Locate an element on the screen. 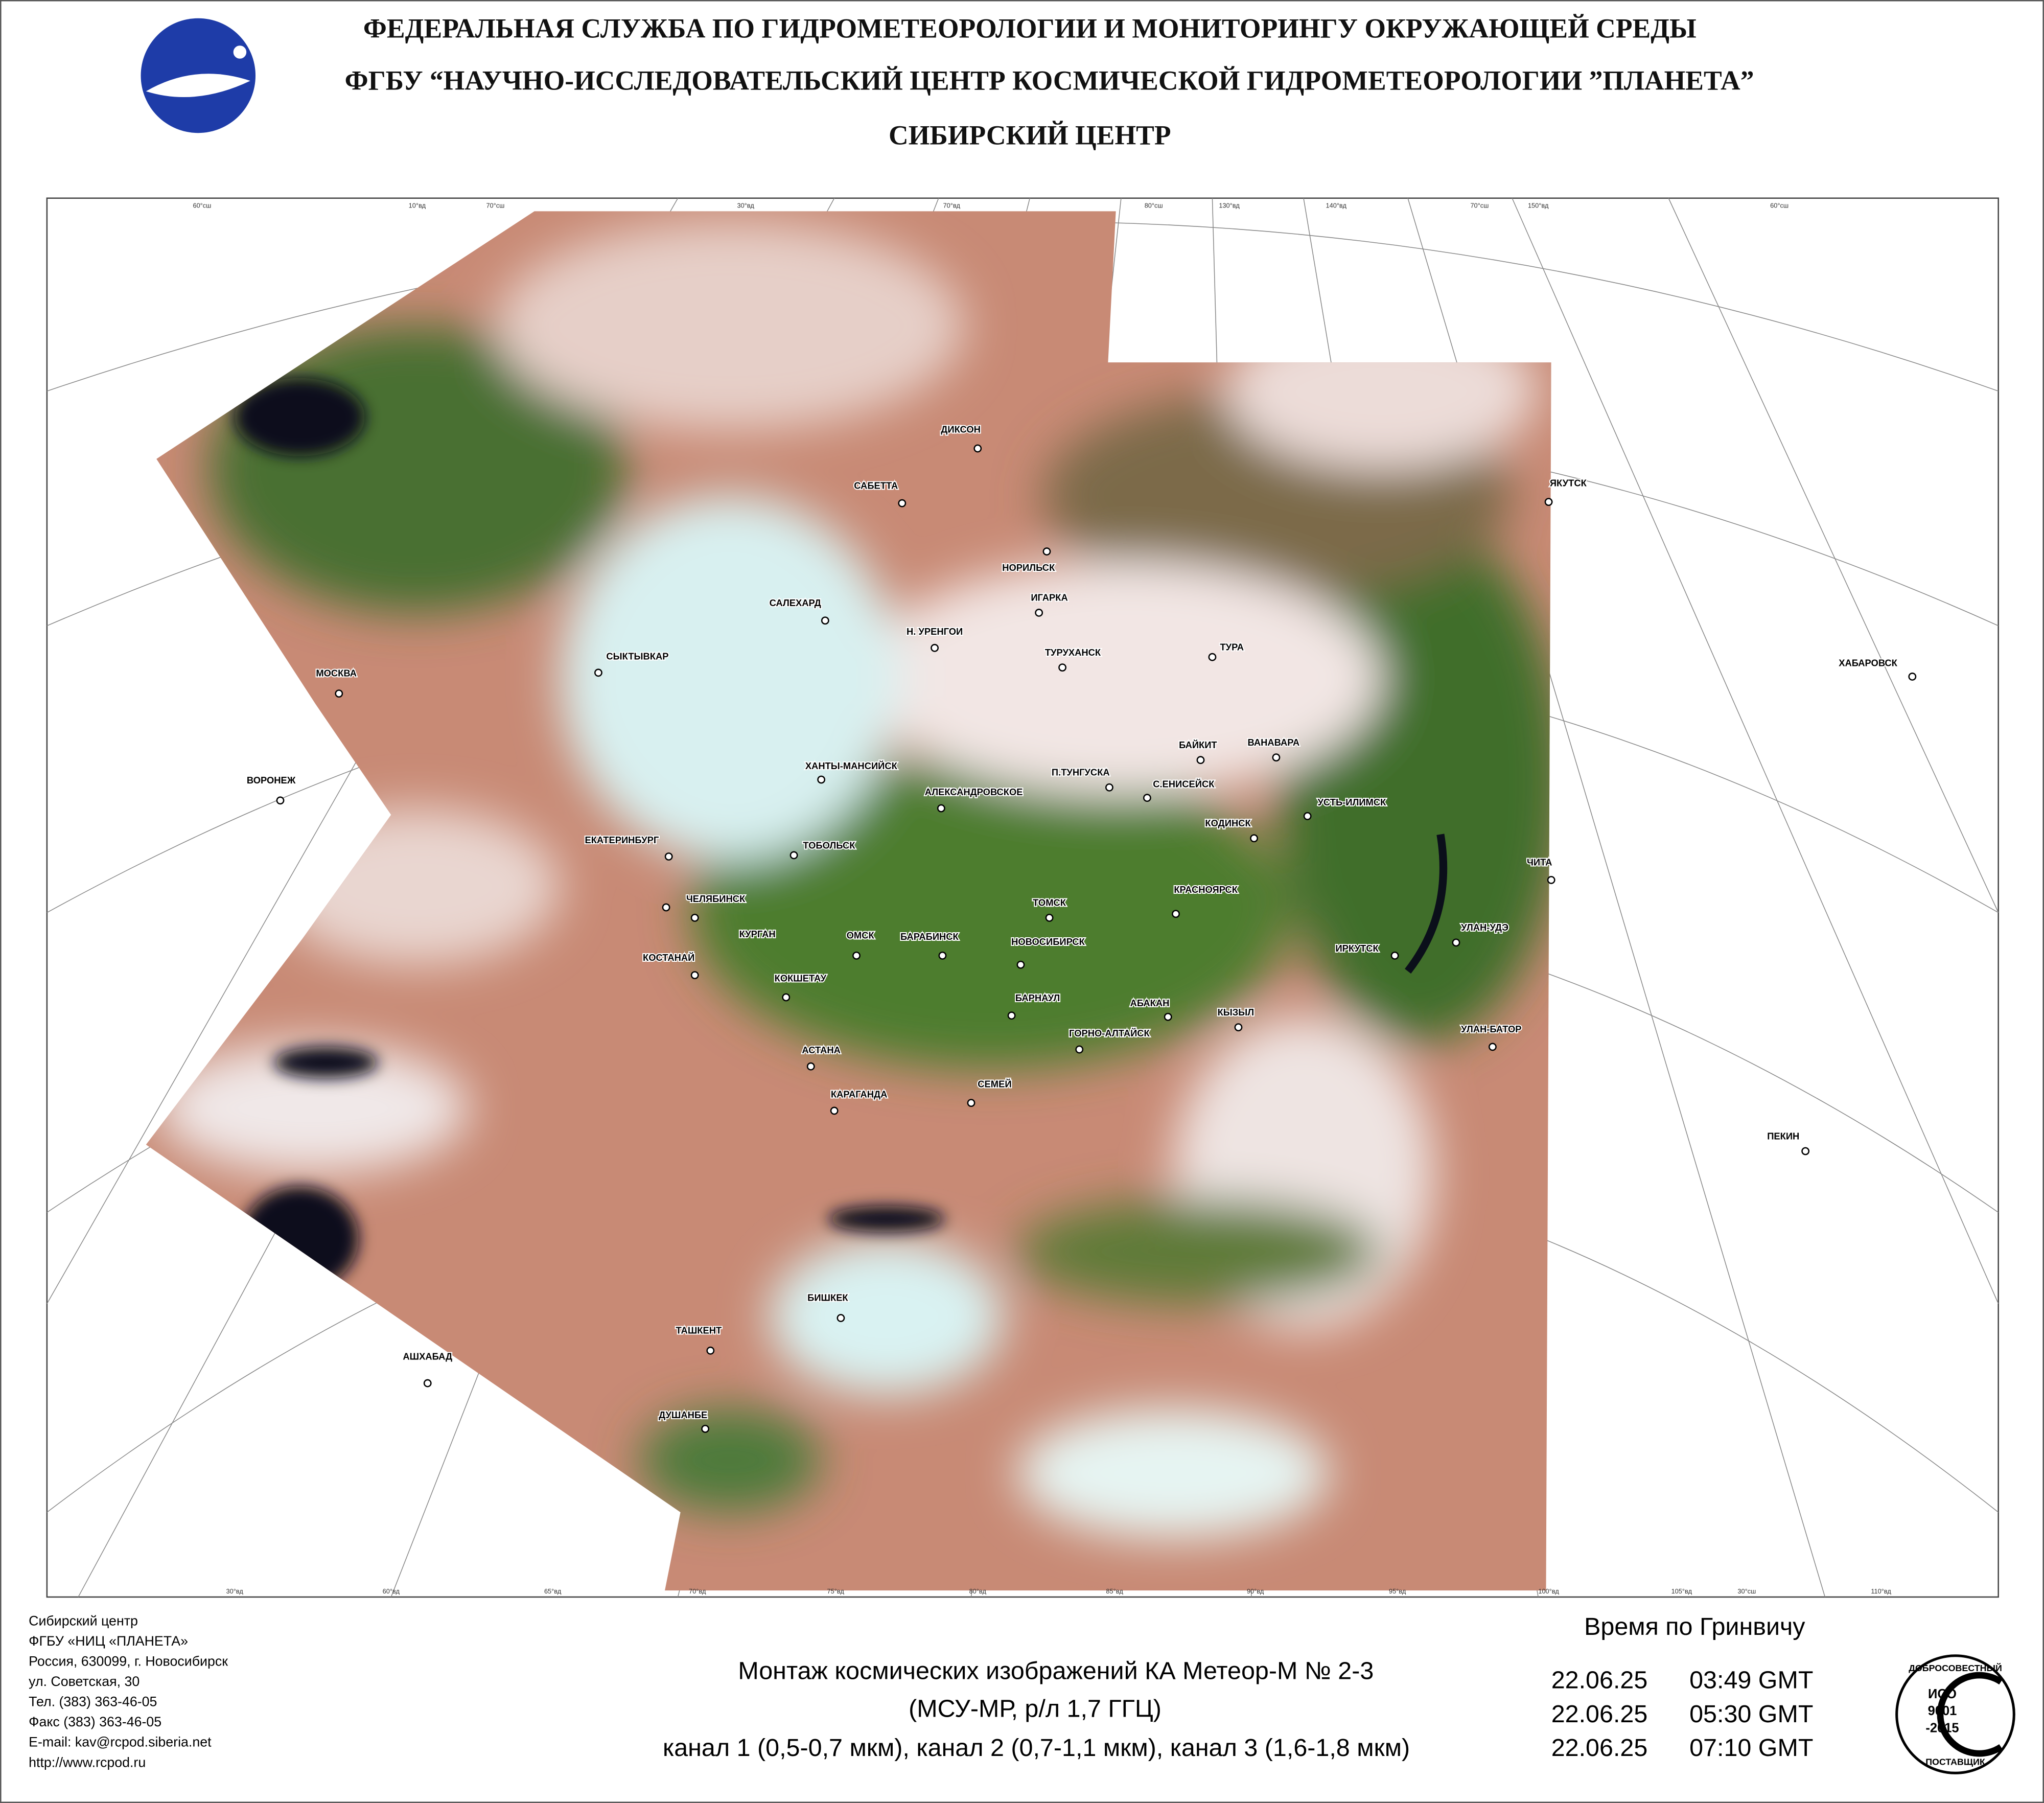  city-label: БАЙКИТ is located at coordinates (1198, 745).